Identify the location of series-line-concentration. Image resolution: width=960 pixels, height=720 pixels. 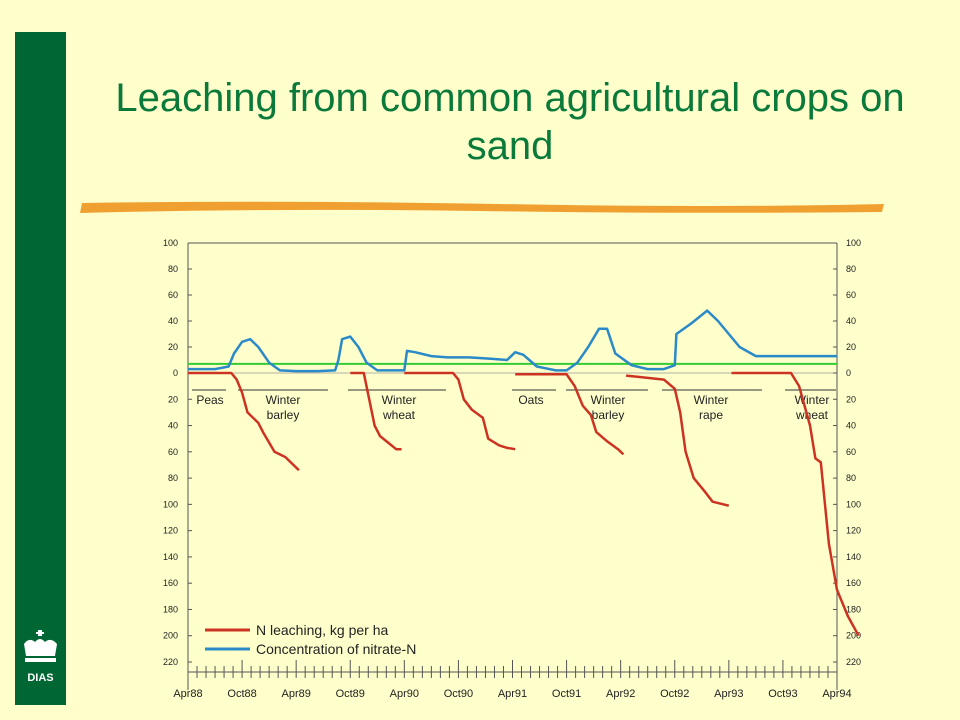
(512, 341).